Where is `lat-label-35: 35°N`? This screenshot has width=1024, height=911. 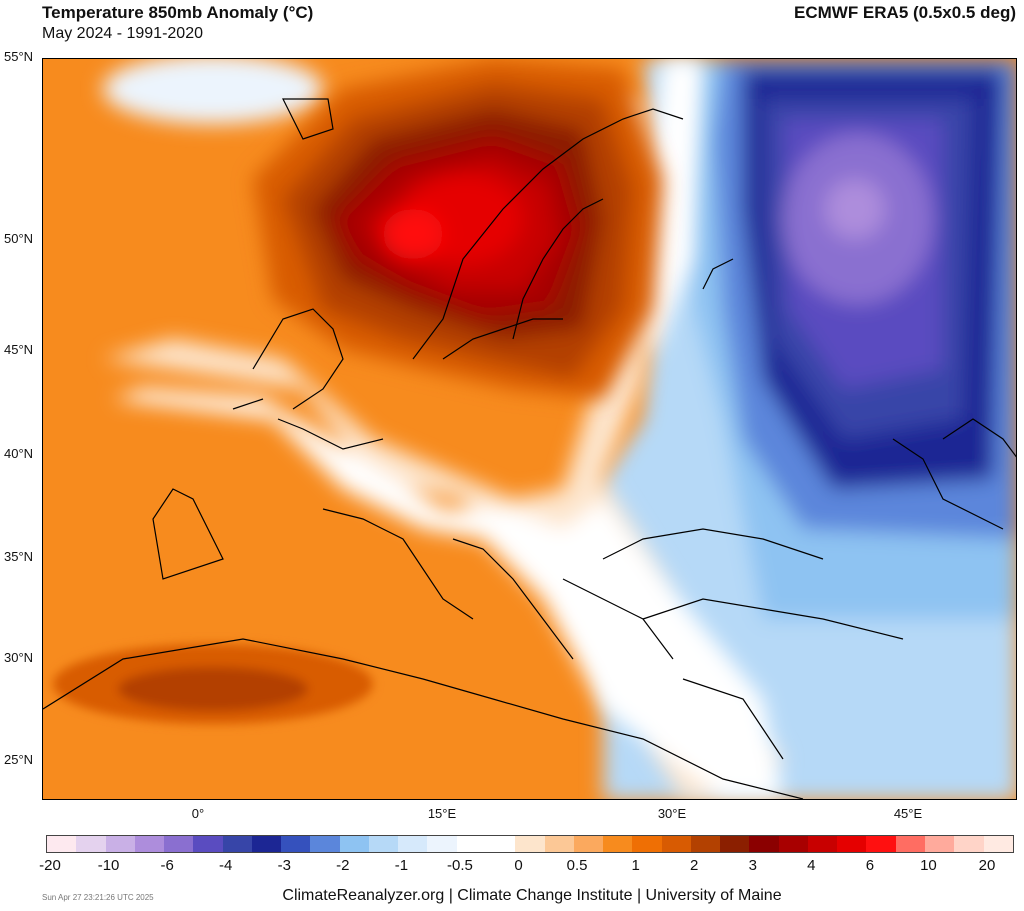 lat-label-35: 35°N is located at coordinates (19, 556).